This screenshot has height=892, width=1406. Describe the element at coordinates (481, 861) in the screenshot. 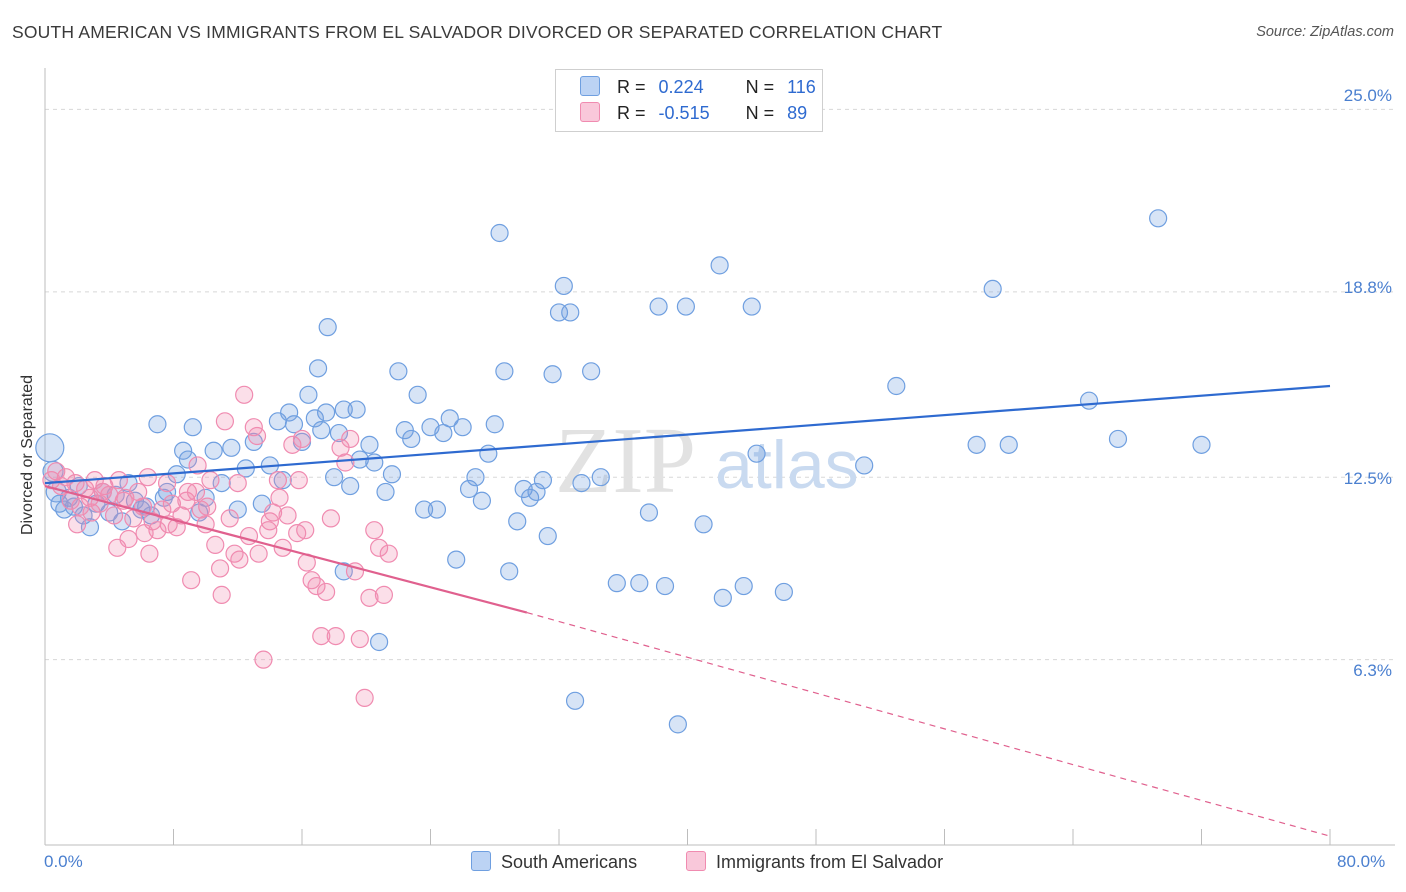

I see `bottom-legend-swatch-blue` at that location.